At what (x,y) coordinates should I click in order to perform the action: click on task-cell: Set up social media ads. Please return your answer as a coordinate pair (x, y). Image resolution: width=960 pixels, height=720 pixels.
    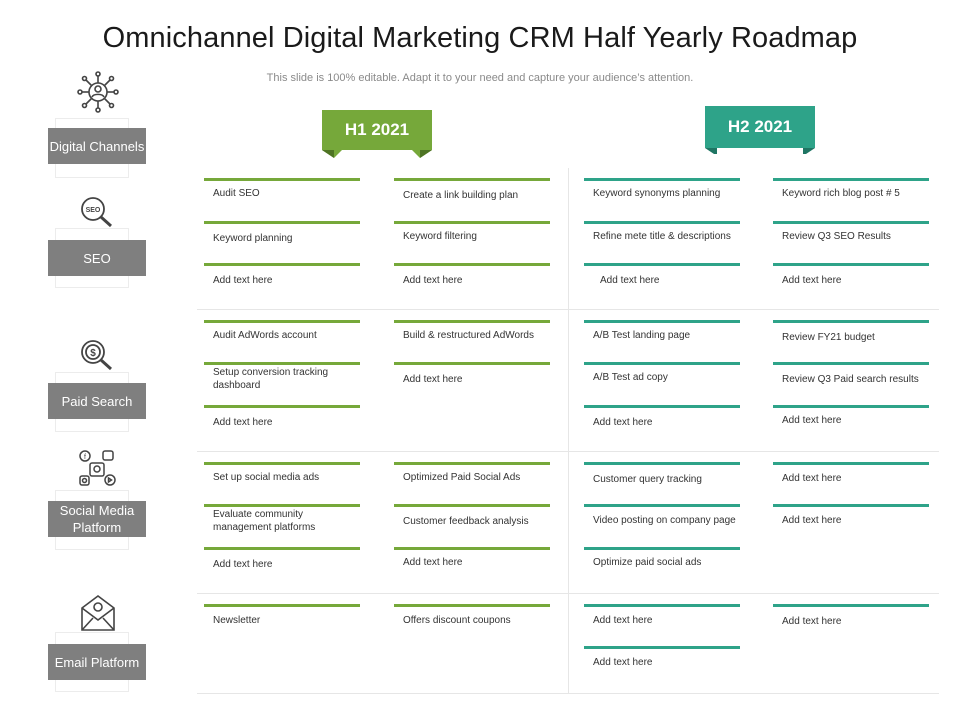
    Looking at the image, I should click on (282, 483).